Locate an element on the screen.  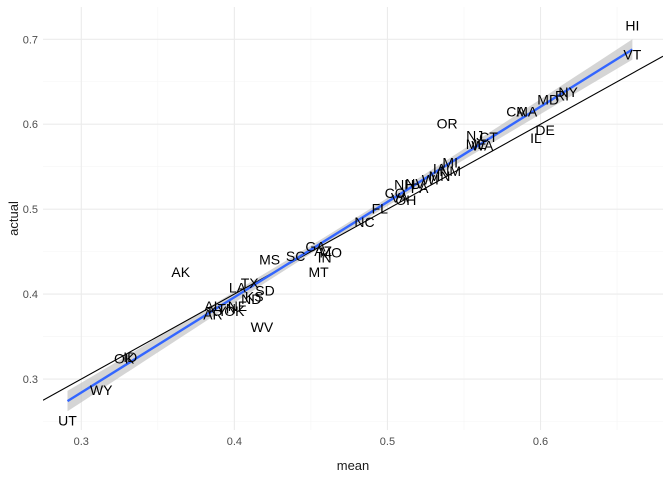
point-label: CT is located at coordinates (488, 137).